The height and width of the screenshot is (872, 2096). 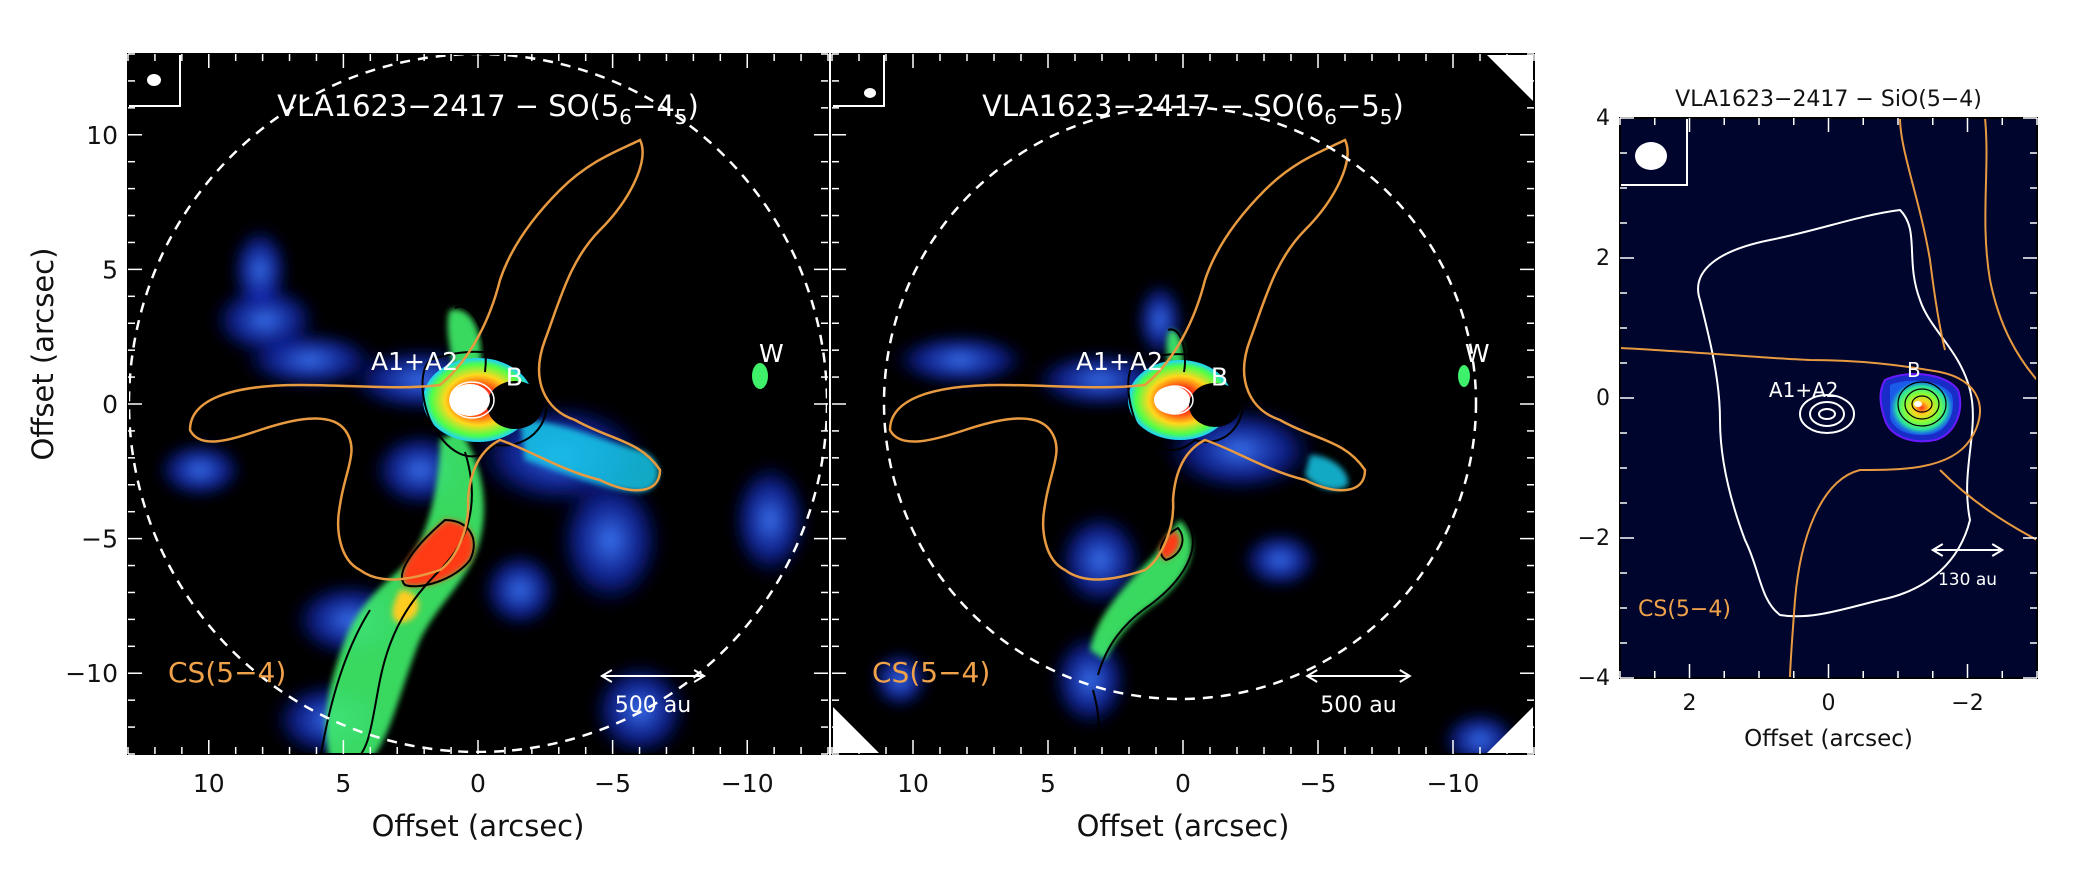 I want to click on panel1-y-tick-label: −5, so click(x=99, y=539).